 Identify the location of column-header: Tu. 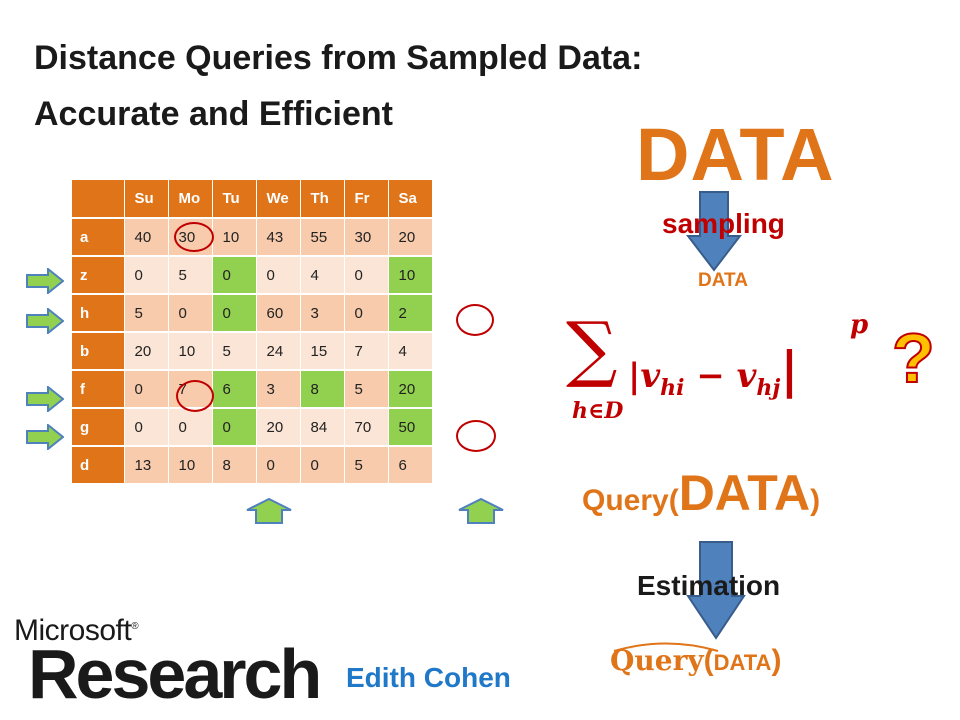
(234, 199).